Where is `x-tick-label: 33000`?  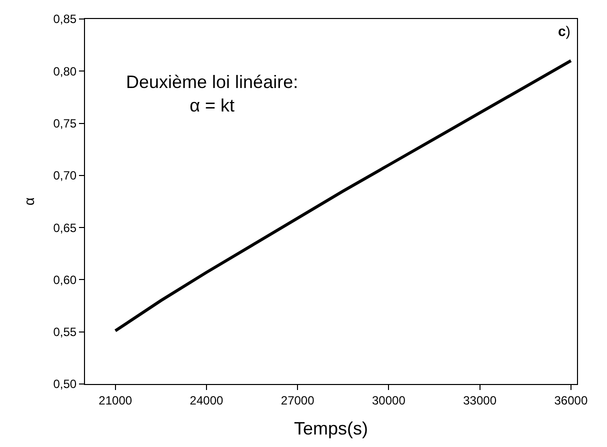
x-tick-label: 33000 is located at coordinates (480, 400).